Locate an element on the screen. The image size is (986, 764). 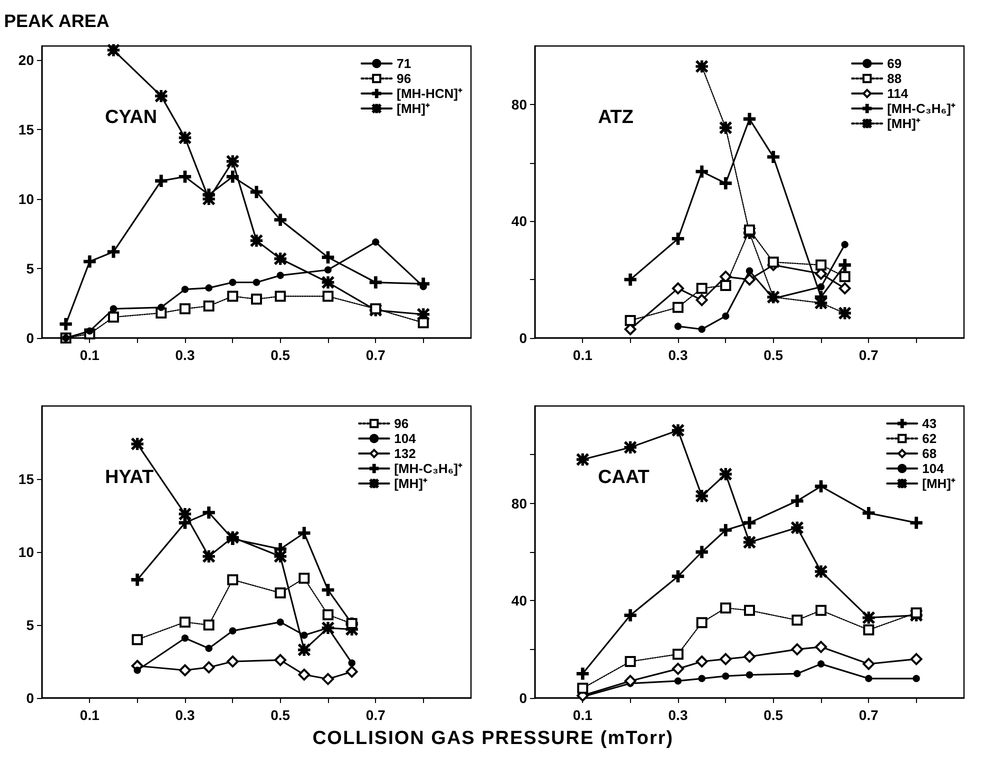
legend-label: 88 is located at coordinates (894, 78).